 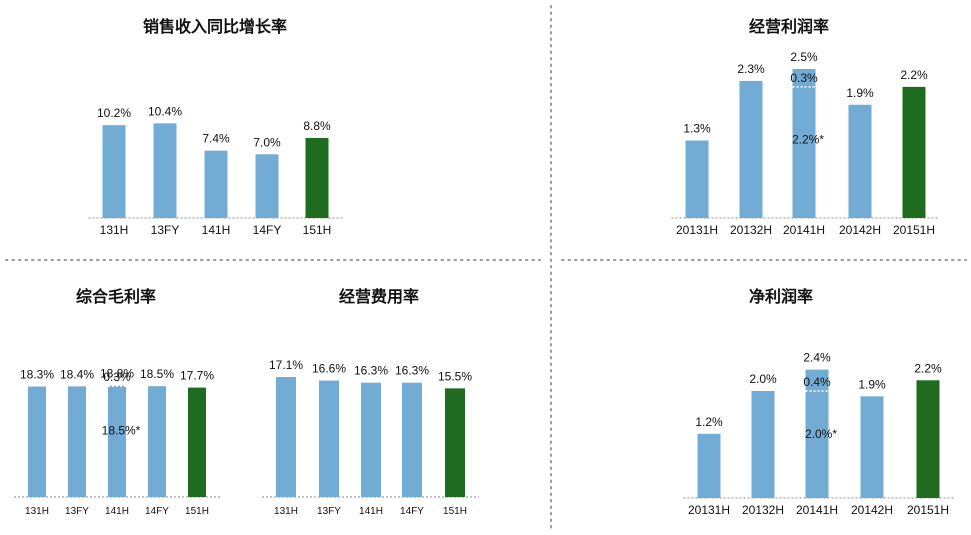 What do you see at coordinates (329, 369) in the screenshot?
I see `value-label-13FY: 16.6%` at bounding box center [329, 369].